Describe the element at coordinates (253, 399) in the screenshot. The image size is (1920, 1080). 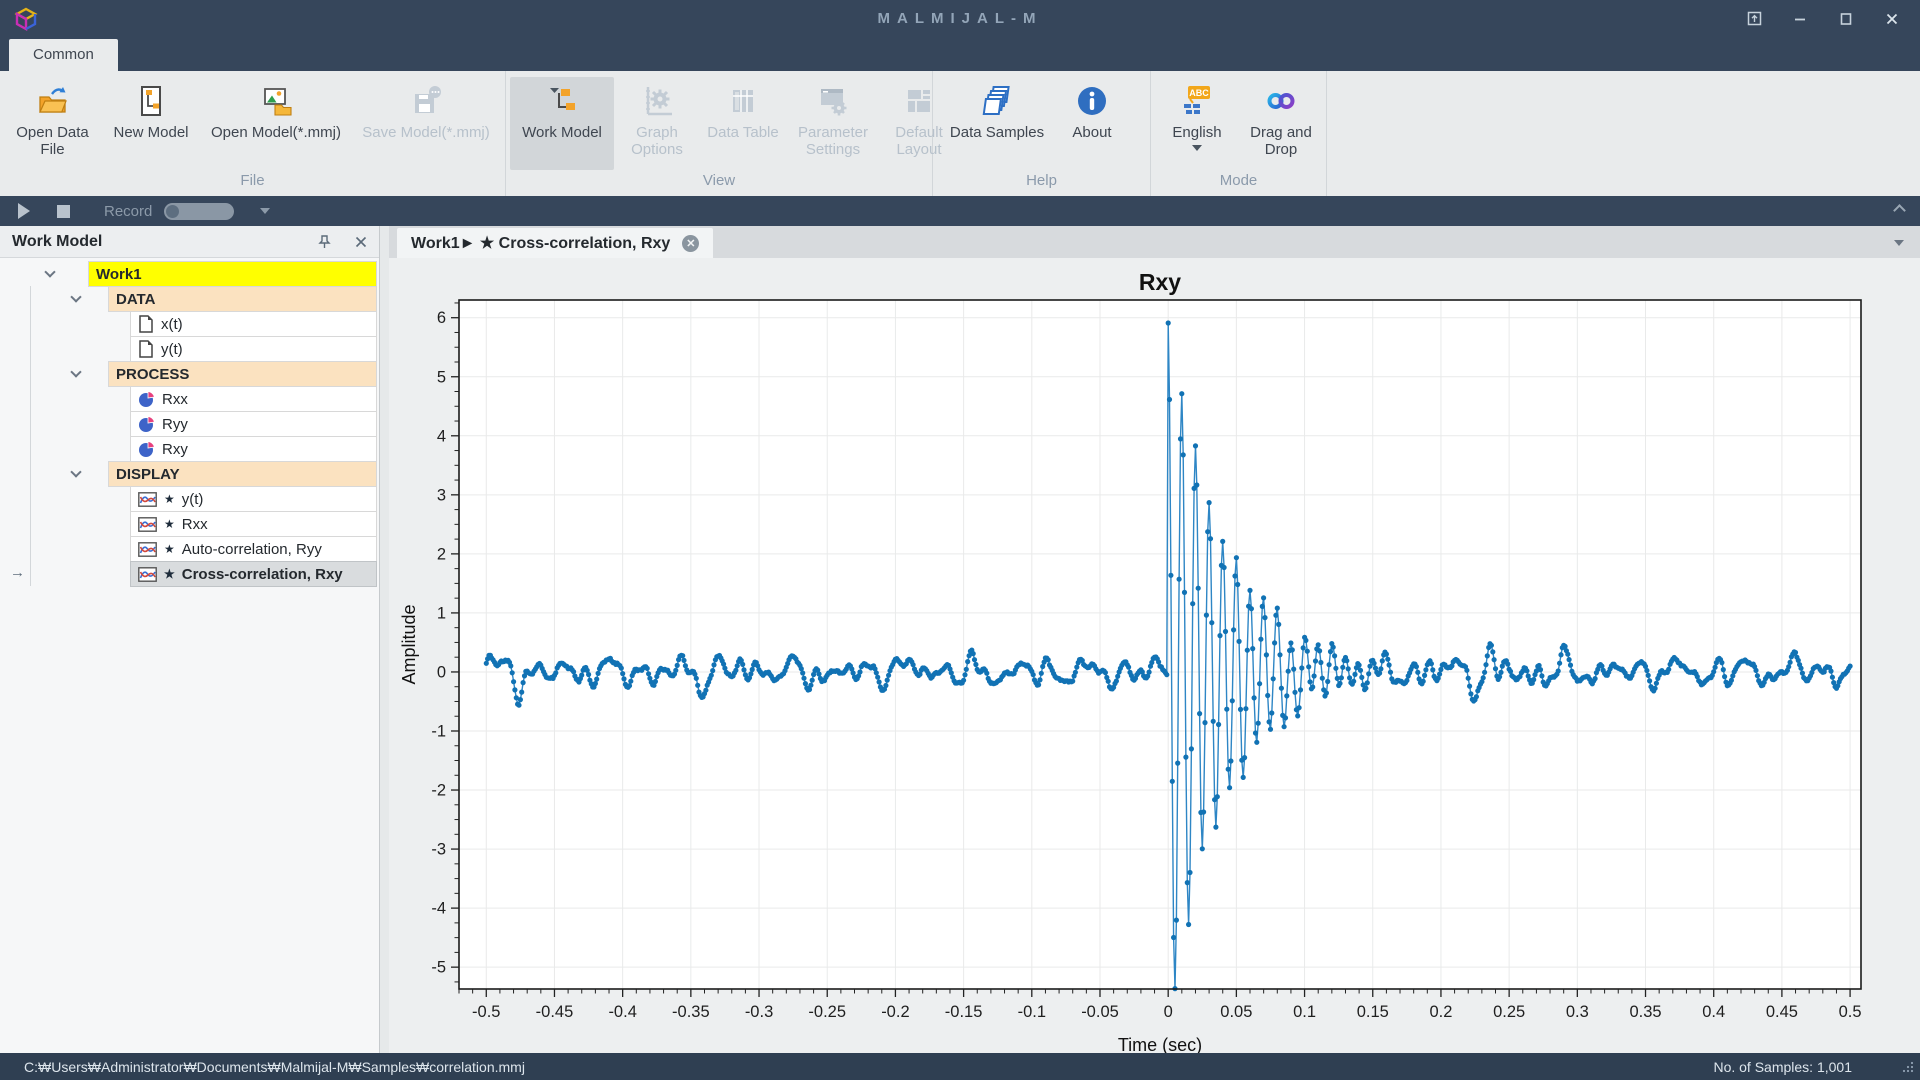
I see `tree-item-cell: Rxx` at that location.